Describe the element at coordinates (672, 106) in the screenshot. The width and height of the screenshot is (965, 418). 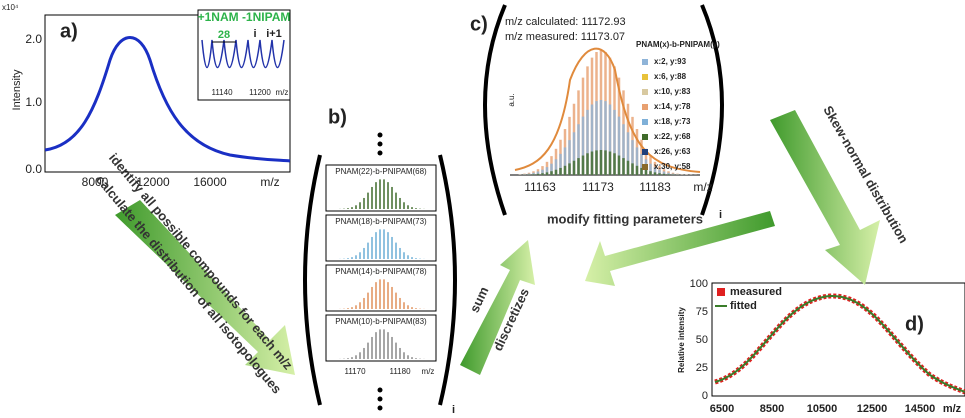
I see `legend-label: x:14, y:78` at that location.